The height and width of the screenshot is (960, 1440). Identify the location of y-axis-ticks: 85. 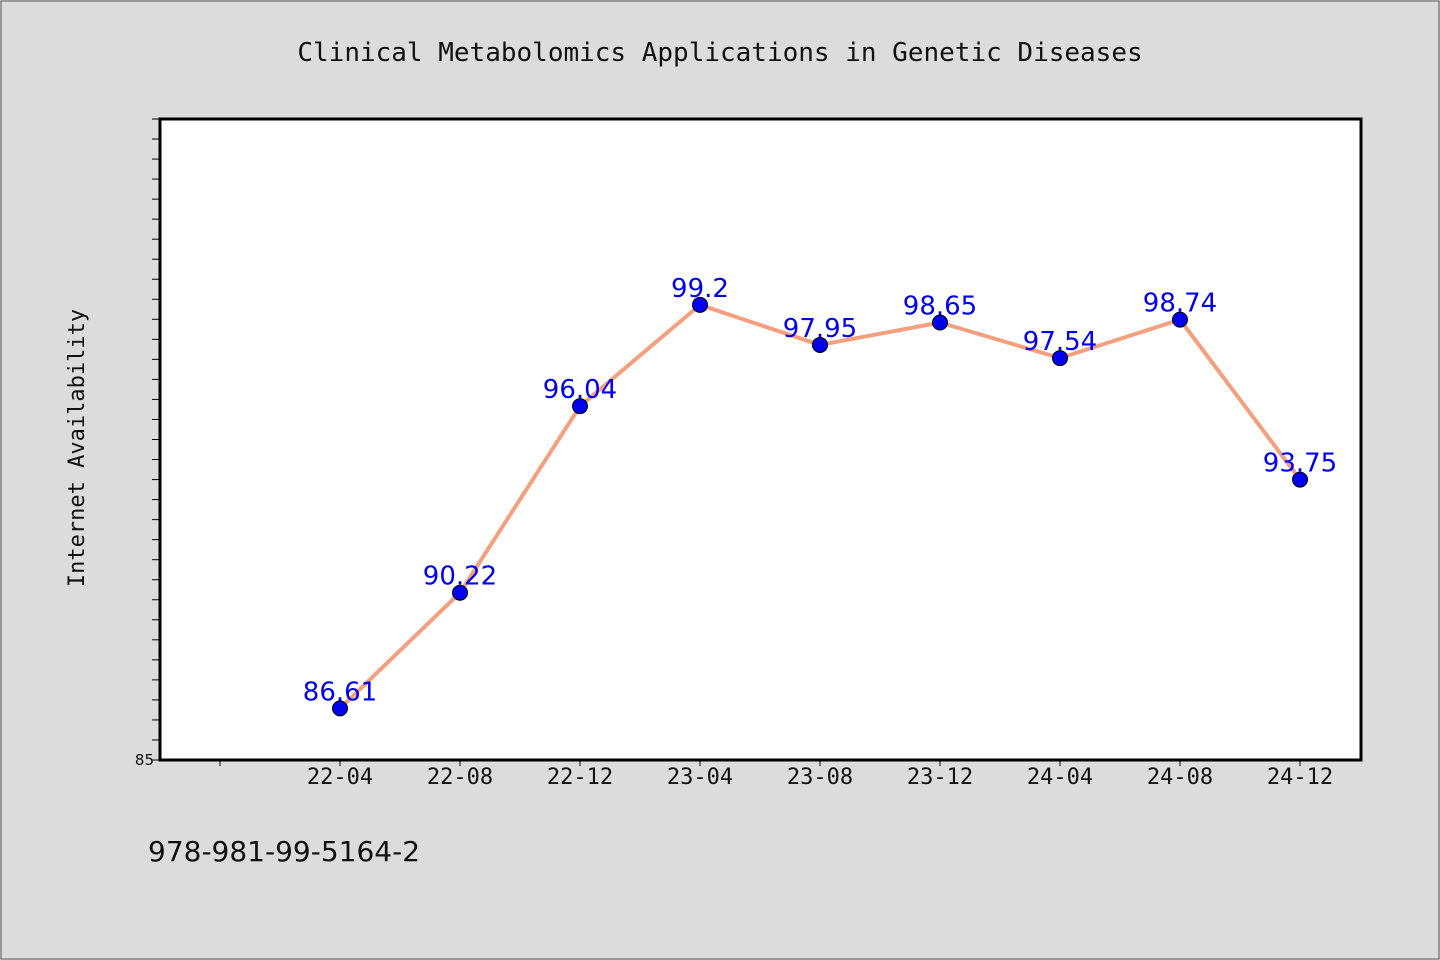
(147, 443).